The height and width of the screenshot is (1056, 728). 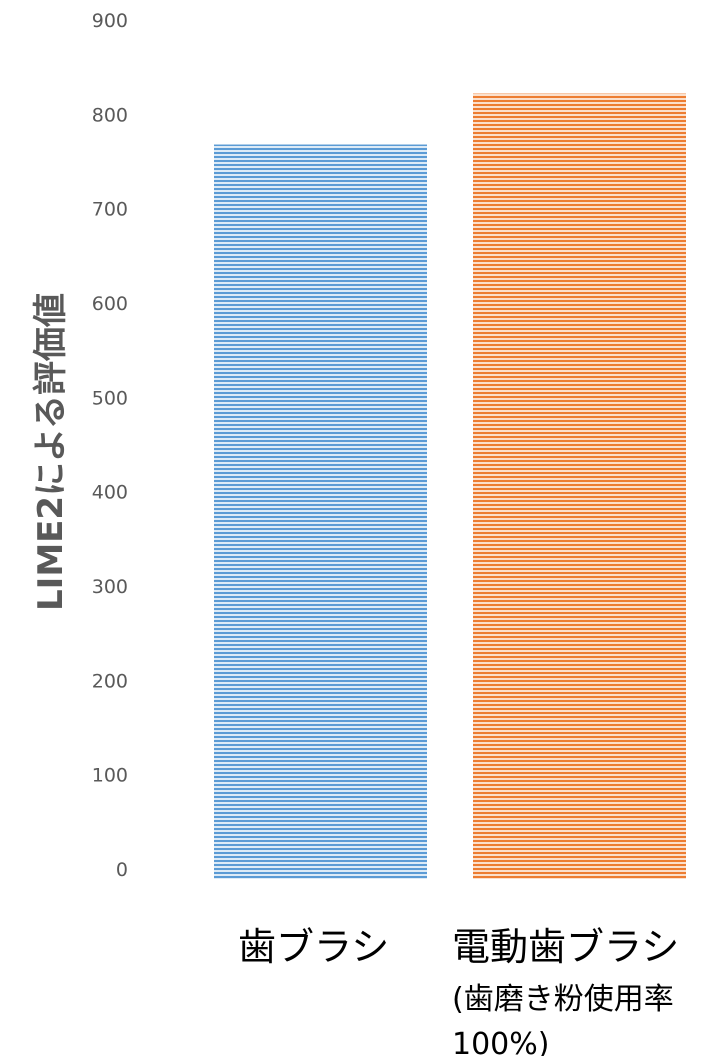 I want to click on category-label: 100%), so click(x=500, y=1041).